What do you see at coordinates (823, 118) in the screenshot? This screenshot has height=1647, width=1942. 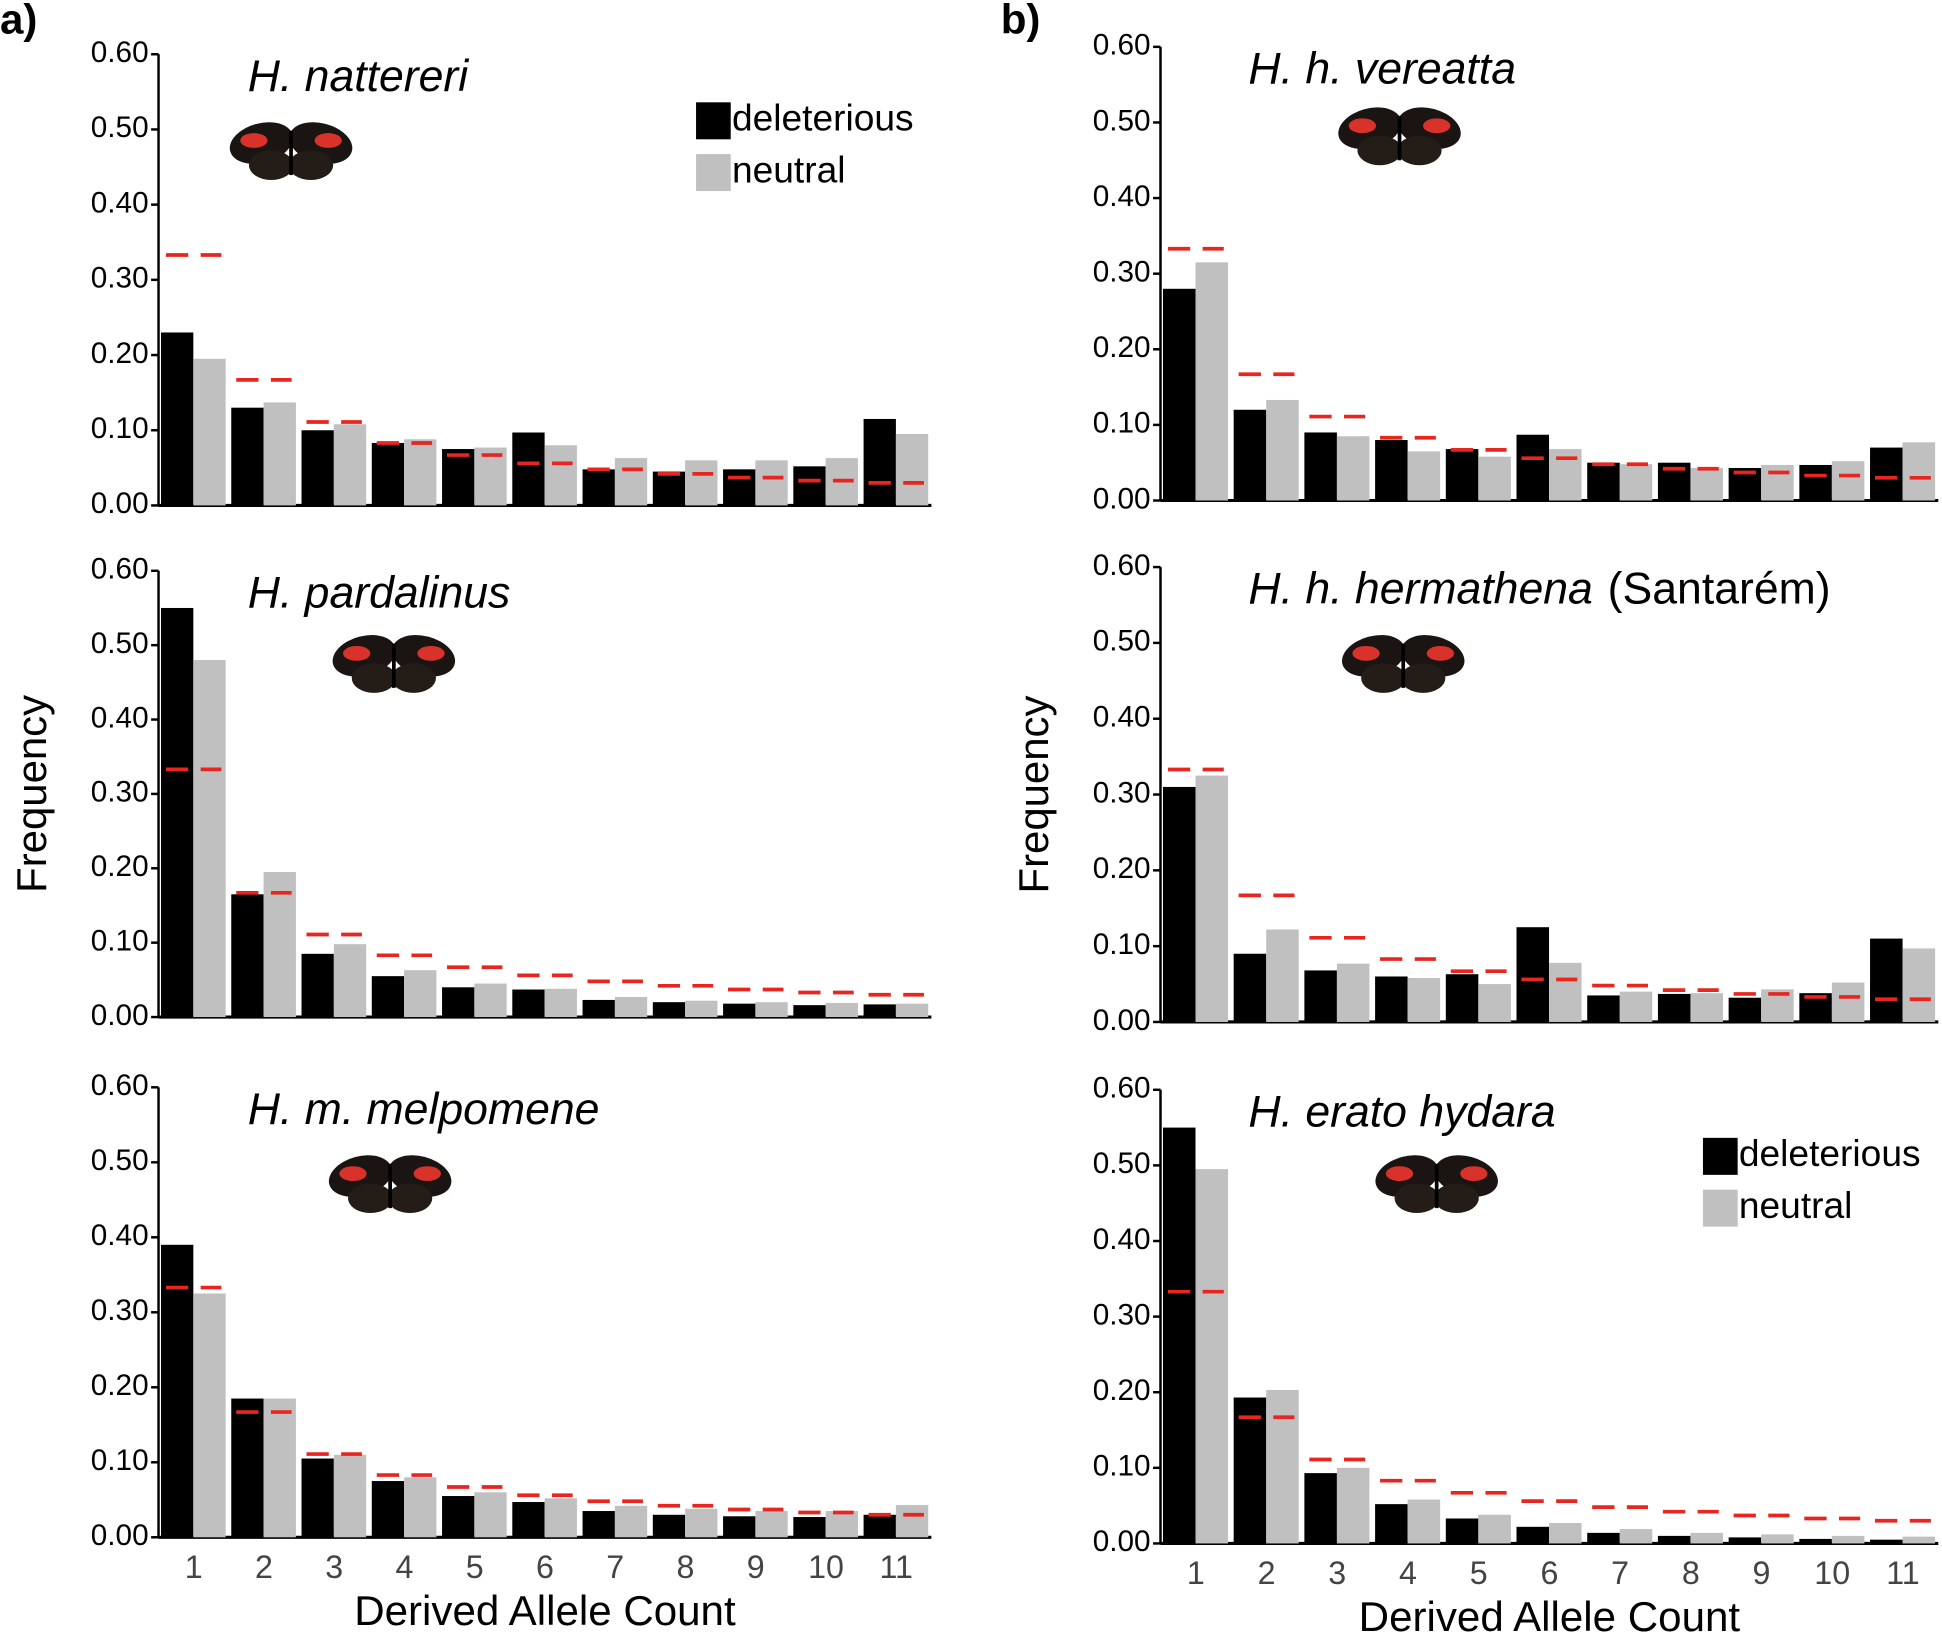 I see `legend-label: deleterious` at bounding box center [823, 118].